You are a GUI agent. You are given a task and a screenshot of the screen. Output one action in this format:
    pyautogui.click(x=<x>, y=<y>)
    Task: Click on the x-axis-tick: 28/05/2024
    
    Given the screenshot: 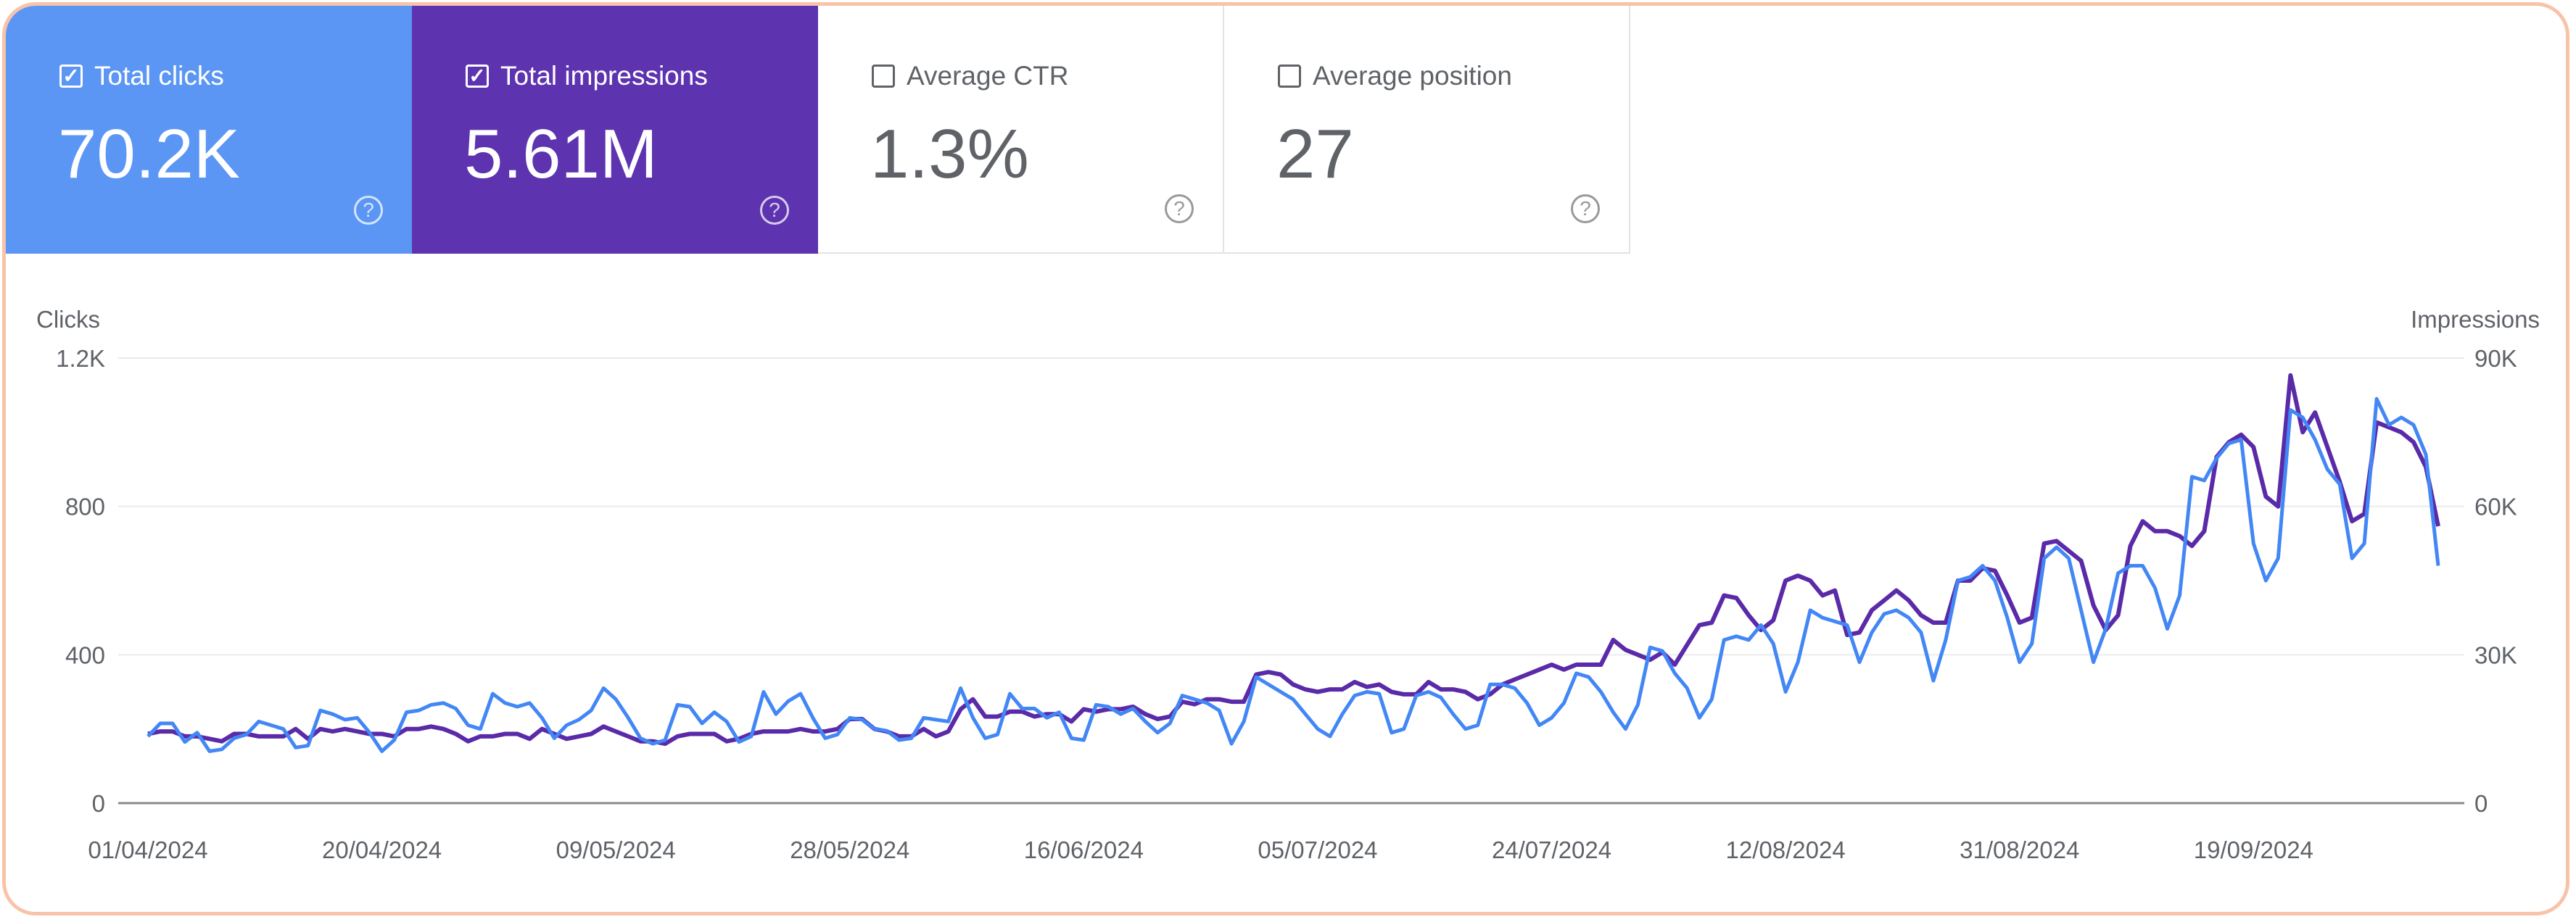 What is the action you would take?
    pyautogui.click(x=849, y=849)
    